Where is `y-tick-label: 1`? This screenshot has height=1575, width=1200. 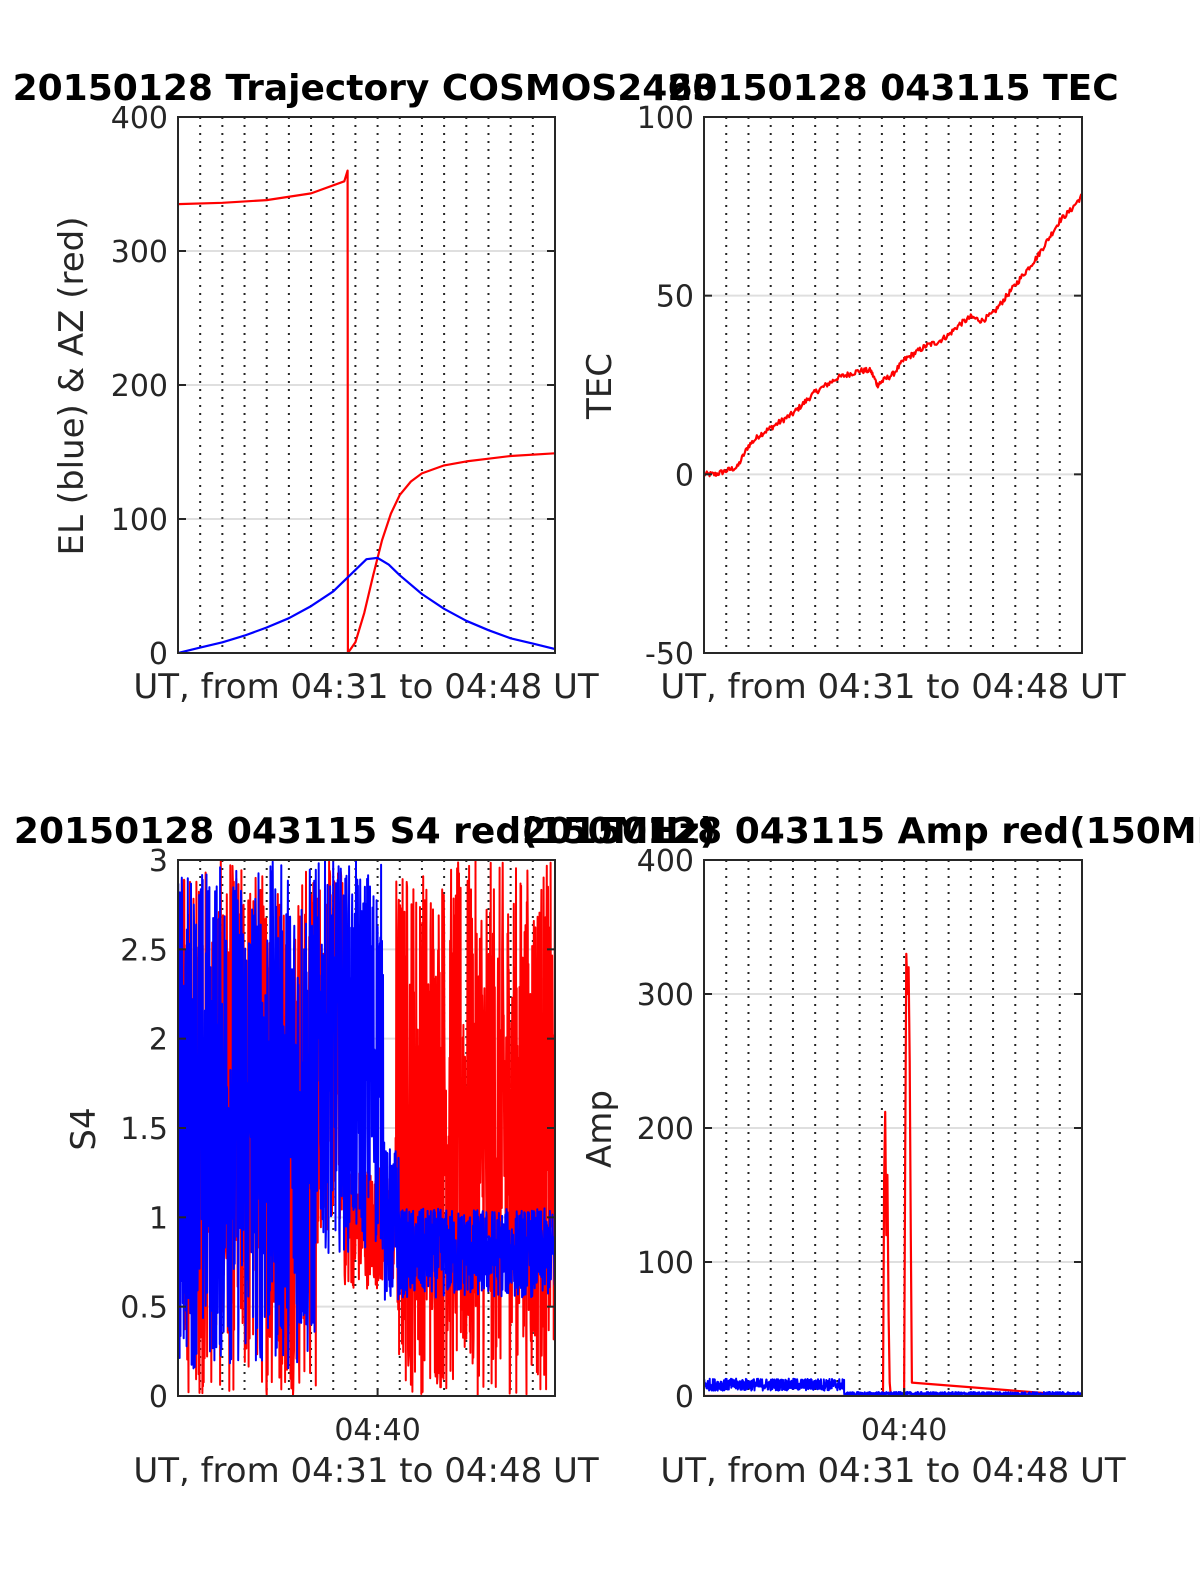
y-tick-label: 1 is located at coordinates (158, 1218).